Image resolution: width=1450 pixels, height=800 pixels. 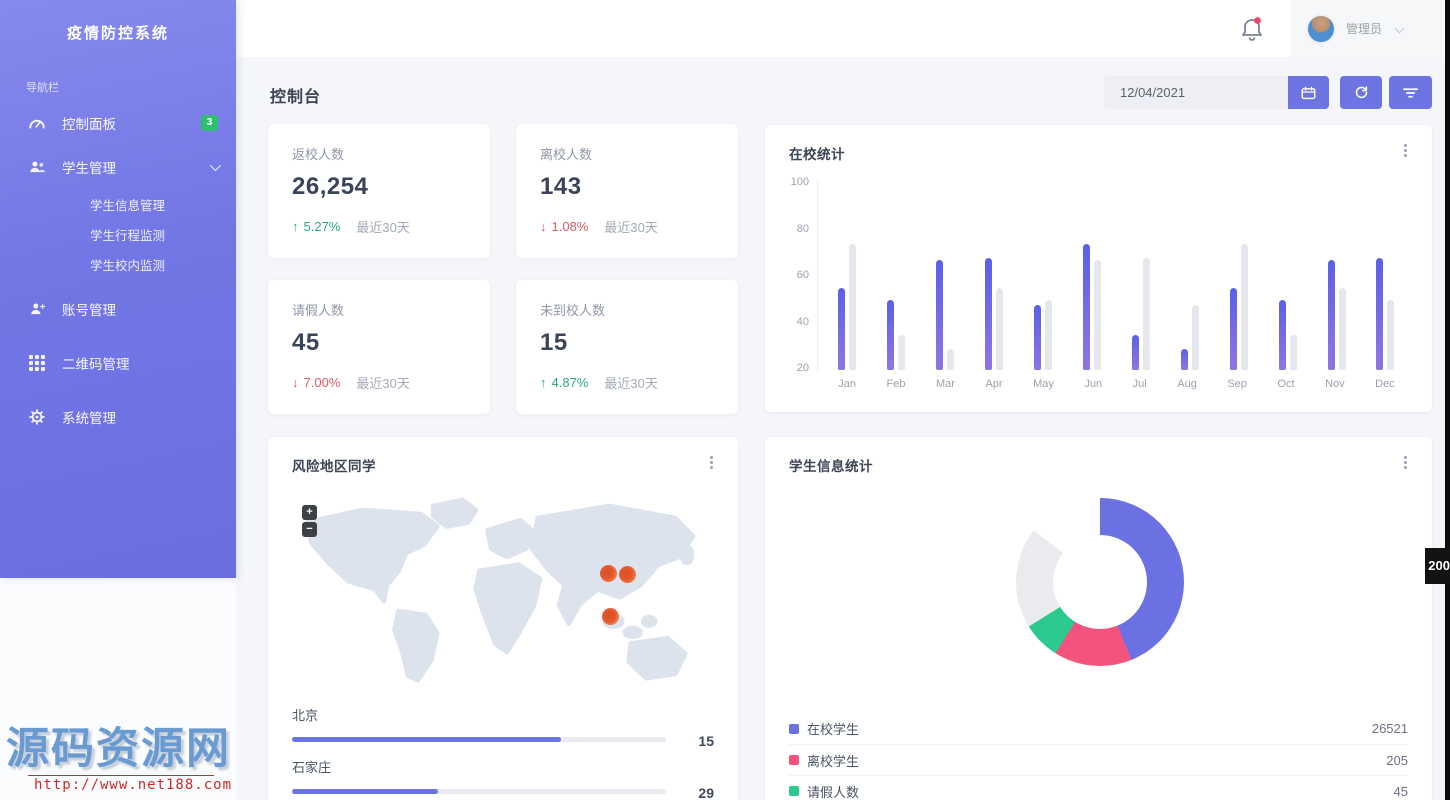 What do you see at coordinates (296, 97) in the screenshot?
I see `page-title: 控制台` at bounding box center [296, 97].